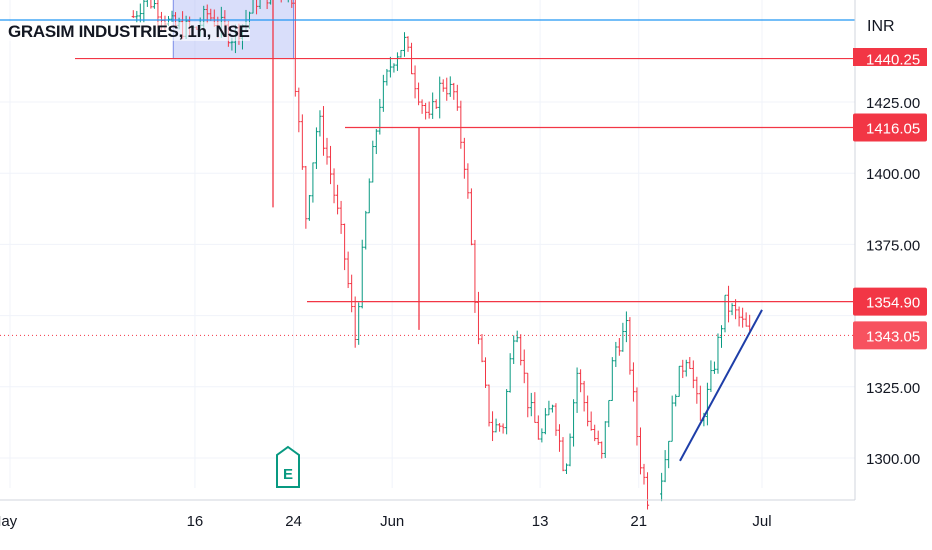 The height and width of the screenshot is (550, 932). What do you see at coordinates (893, 336) in the screenshot?
I see `price-tag-label: 1343.05` at bounding box center [893, 336].